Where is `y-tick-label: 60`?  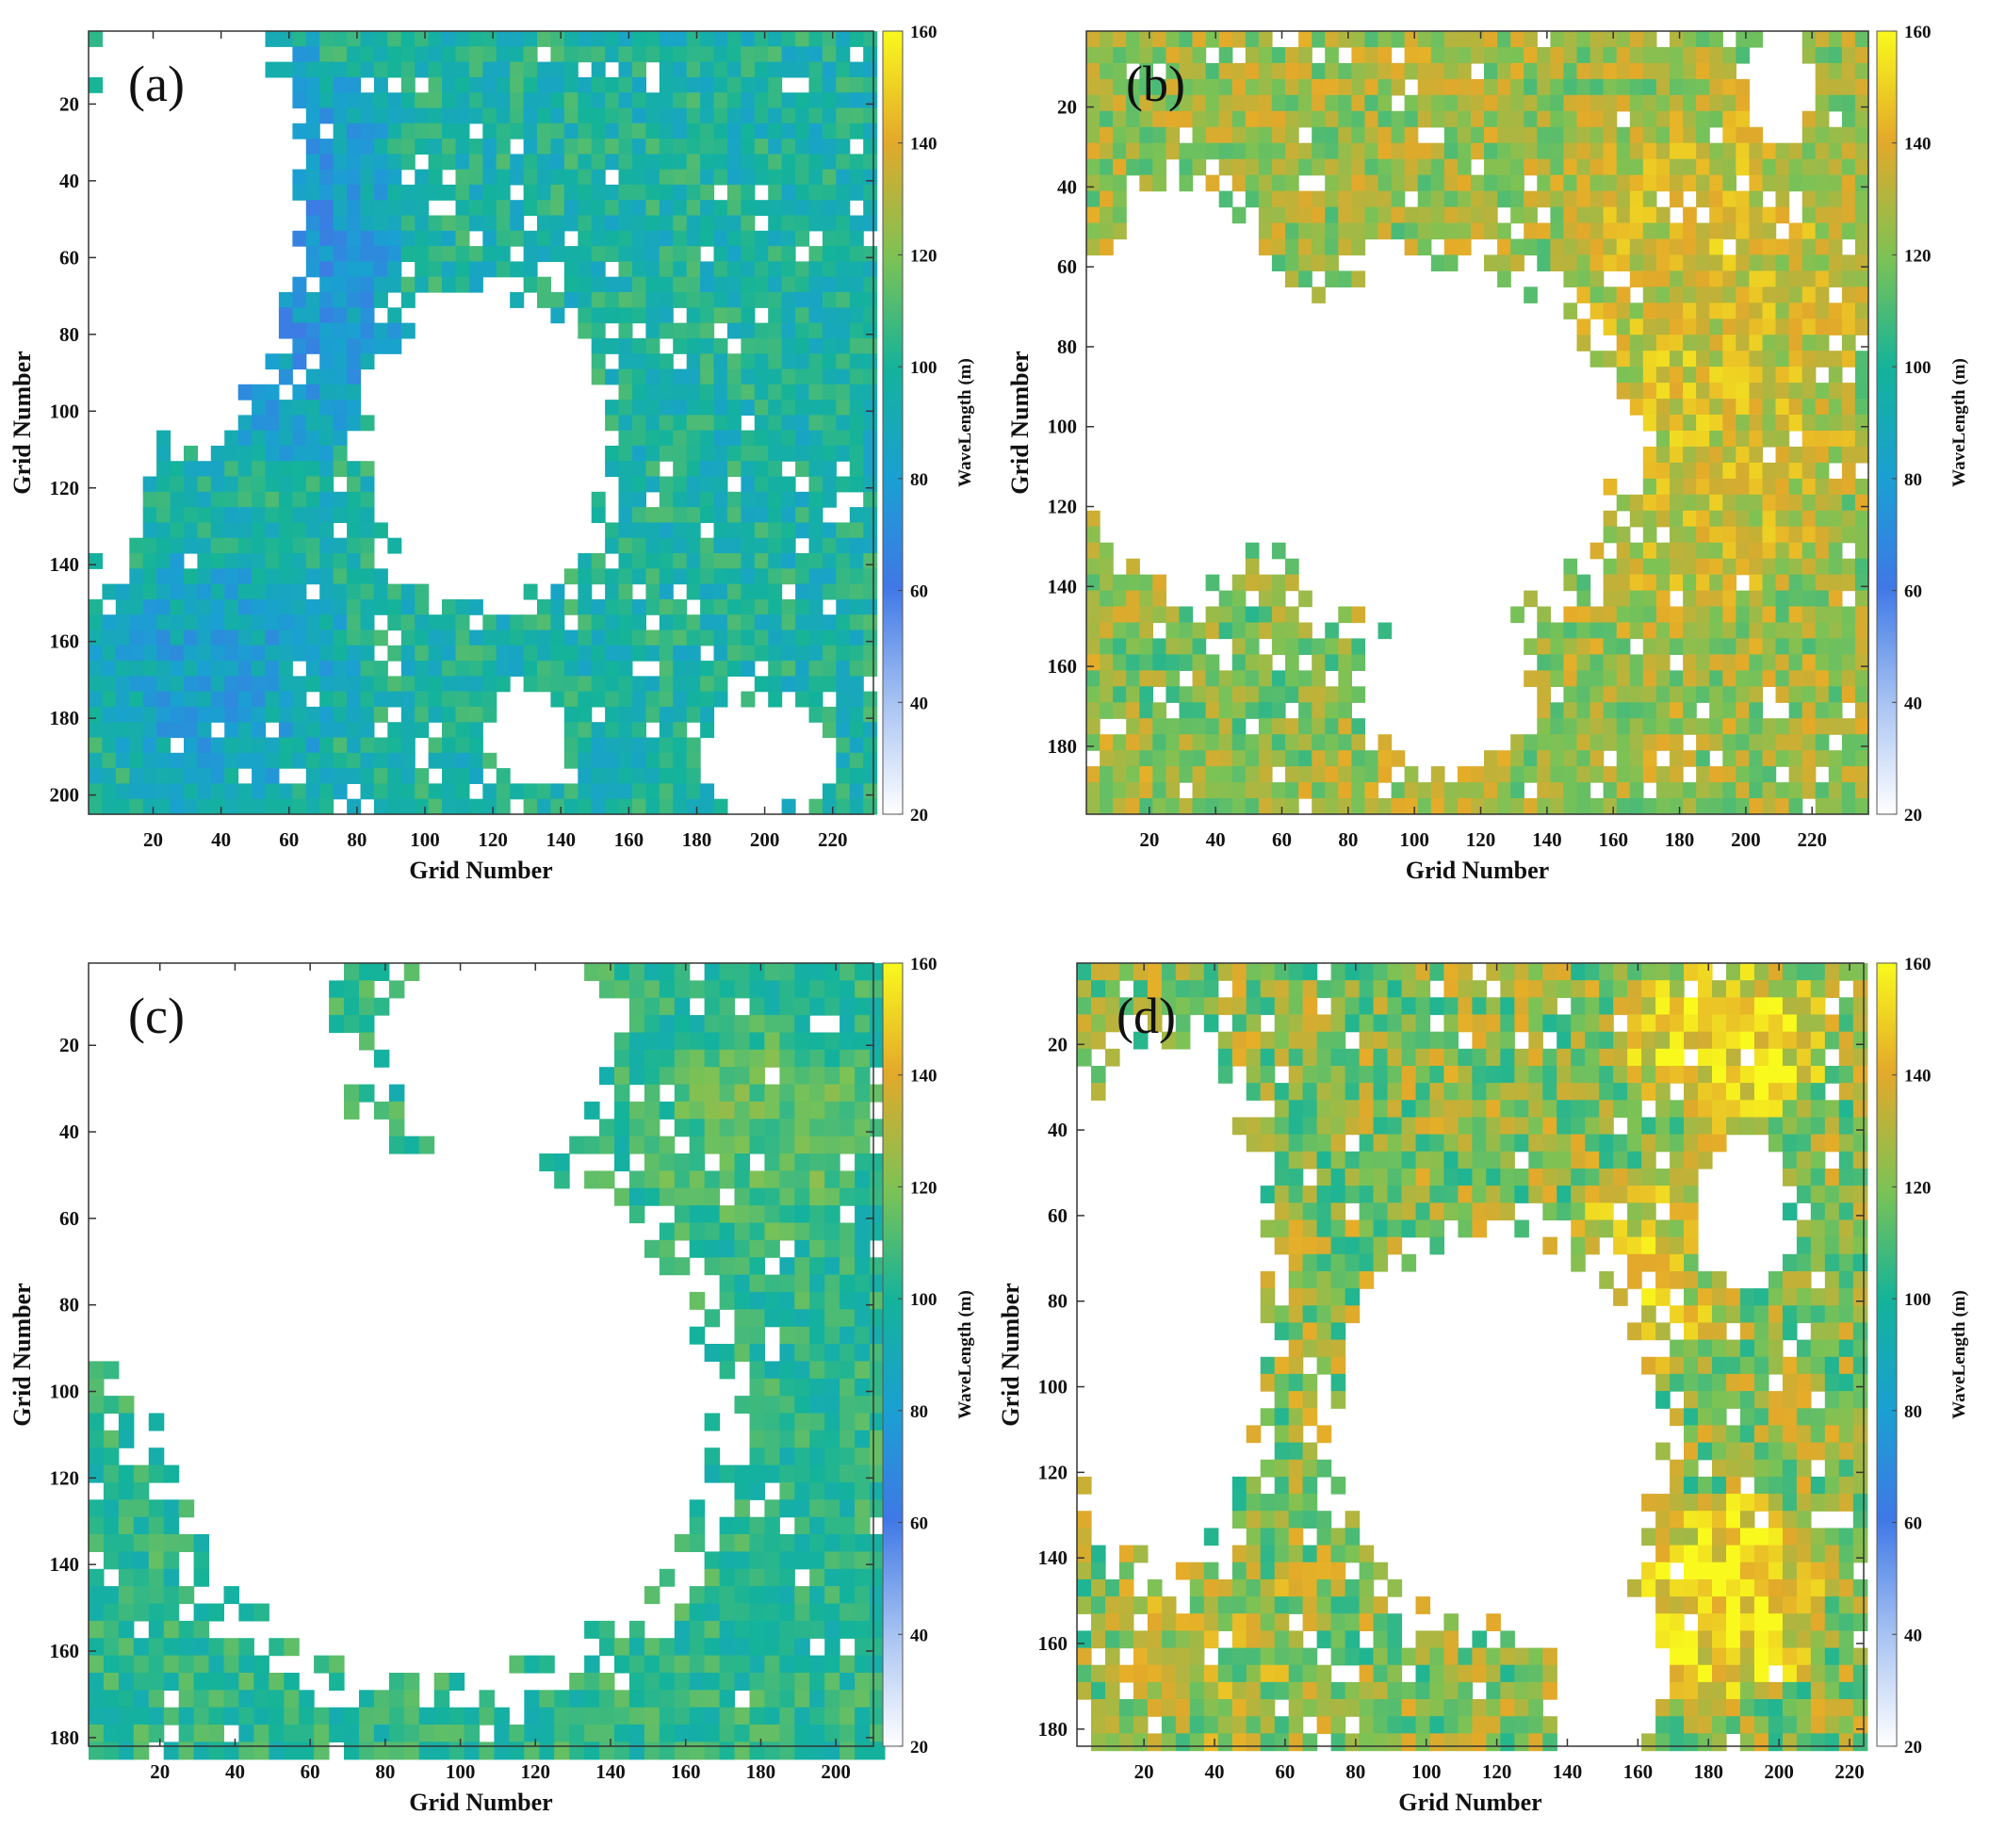 y-tick-label: 60 is located at coordinates (1067, 266).